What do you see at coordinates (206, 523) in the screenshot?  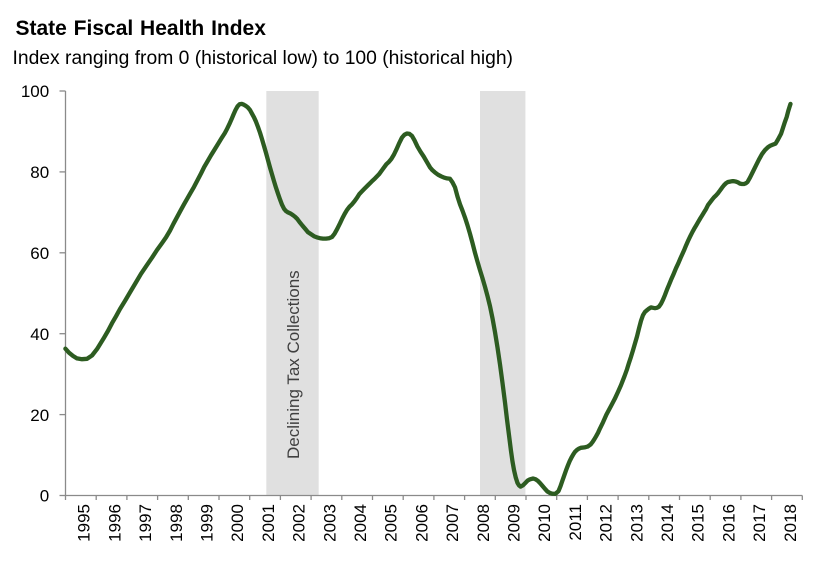 I see `svg-text: 1999` at bounding box center [206, 523].